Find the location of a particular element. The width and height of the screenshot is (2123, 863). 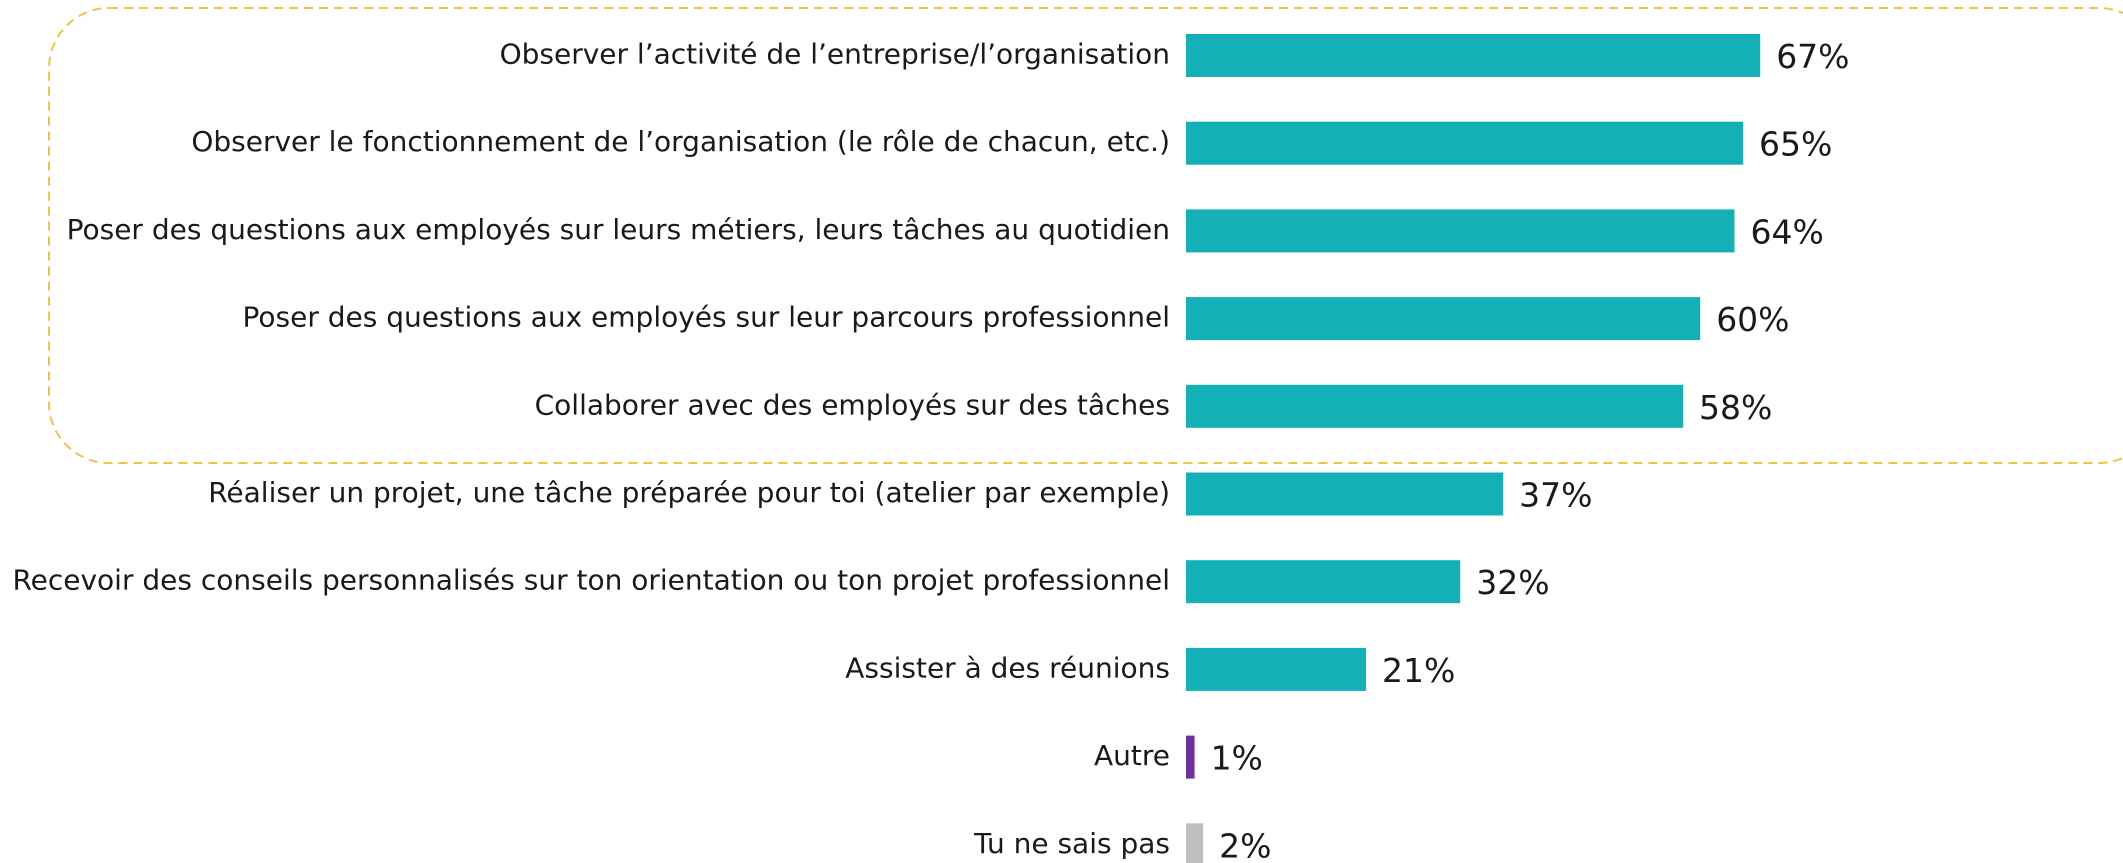

value-label: 58% is located at coordinates (1735, 407).